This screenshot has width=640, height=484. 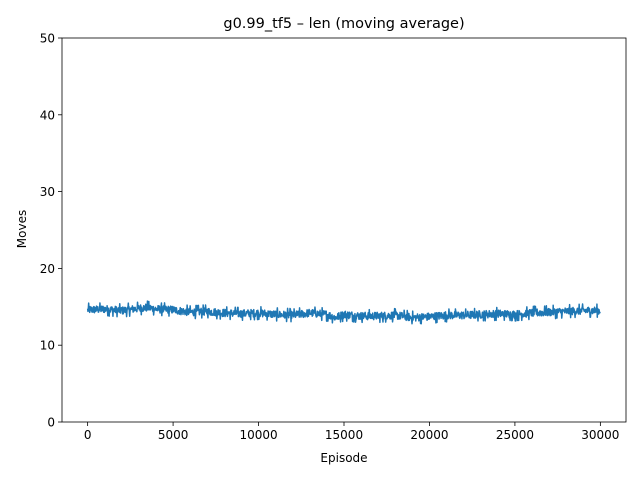 What do you see at coordinates (47, 346) in the screenshot?
I see `y-tick-label: 10` at bounding box center [47, 346].